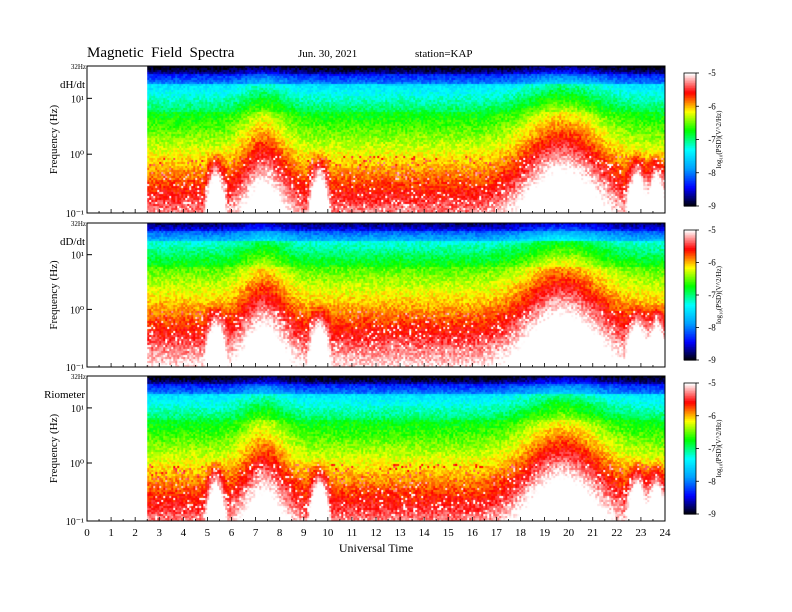 The width and height of the screenshot is (792, 612). I want to click on colorbar-tick-label: -6, so click(712, 106).